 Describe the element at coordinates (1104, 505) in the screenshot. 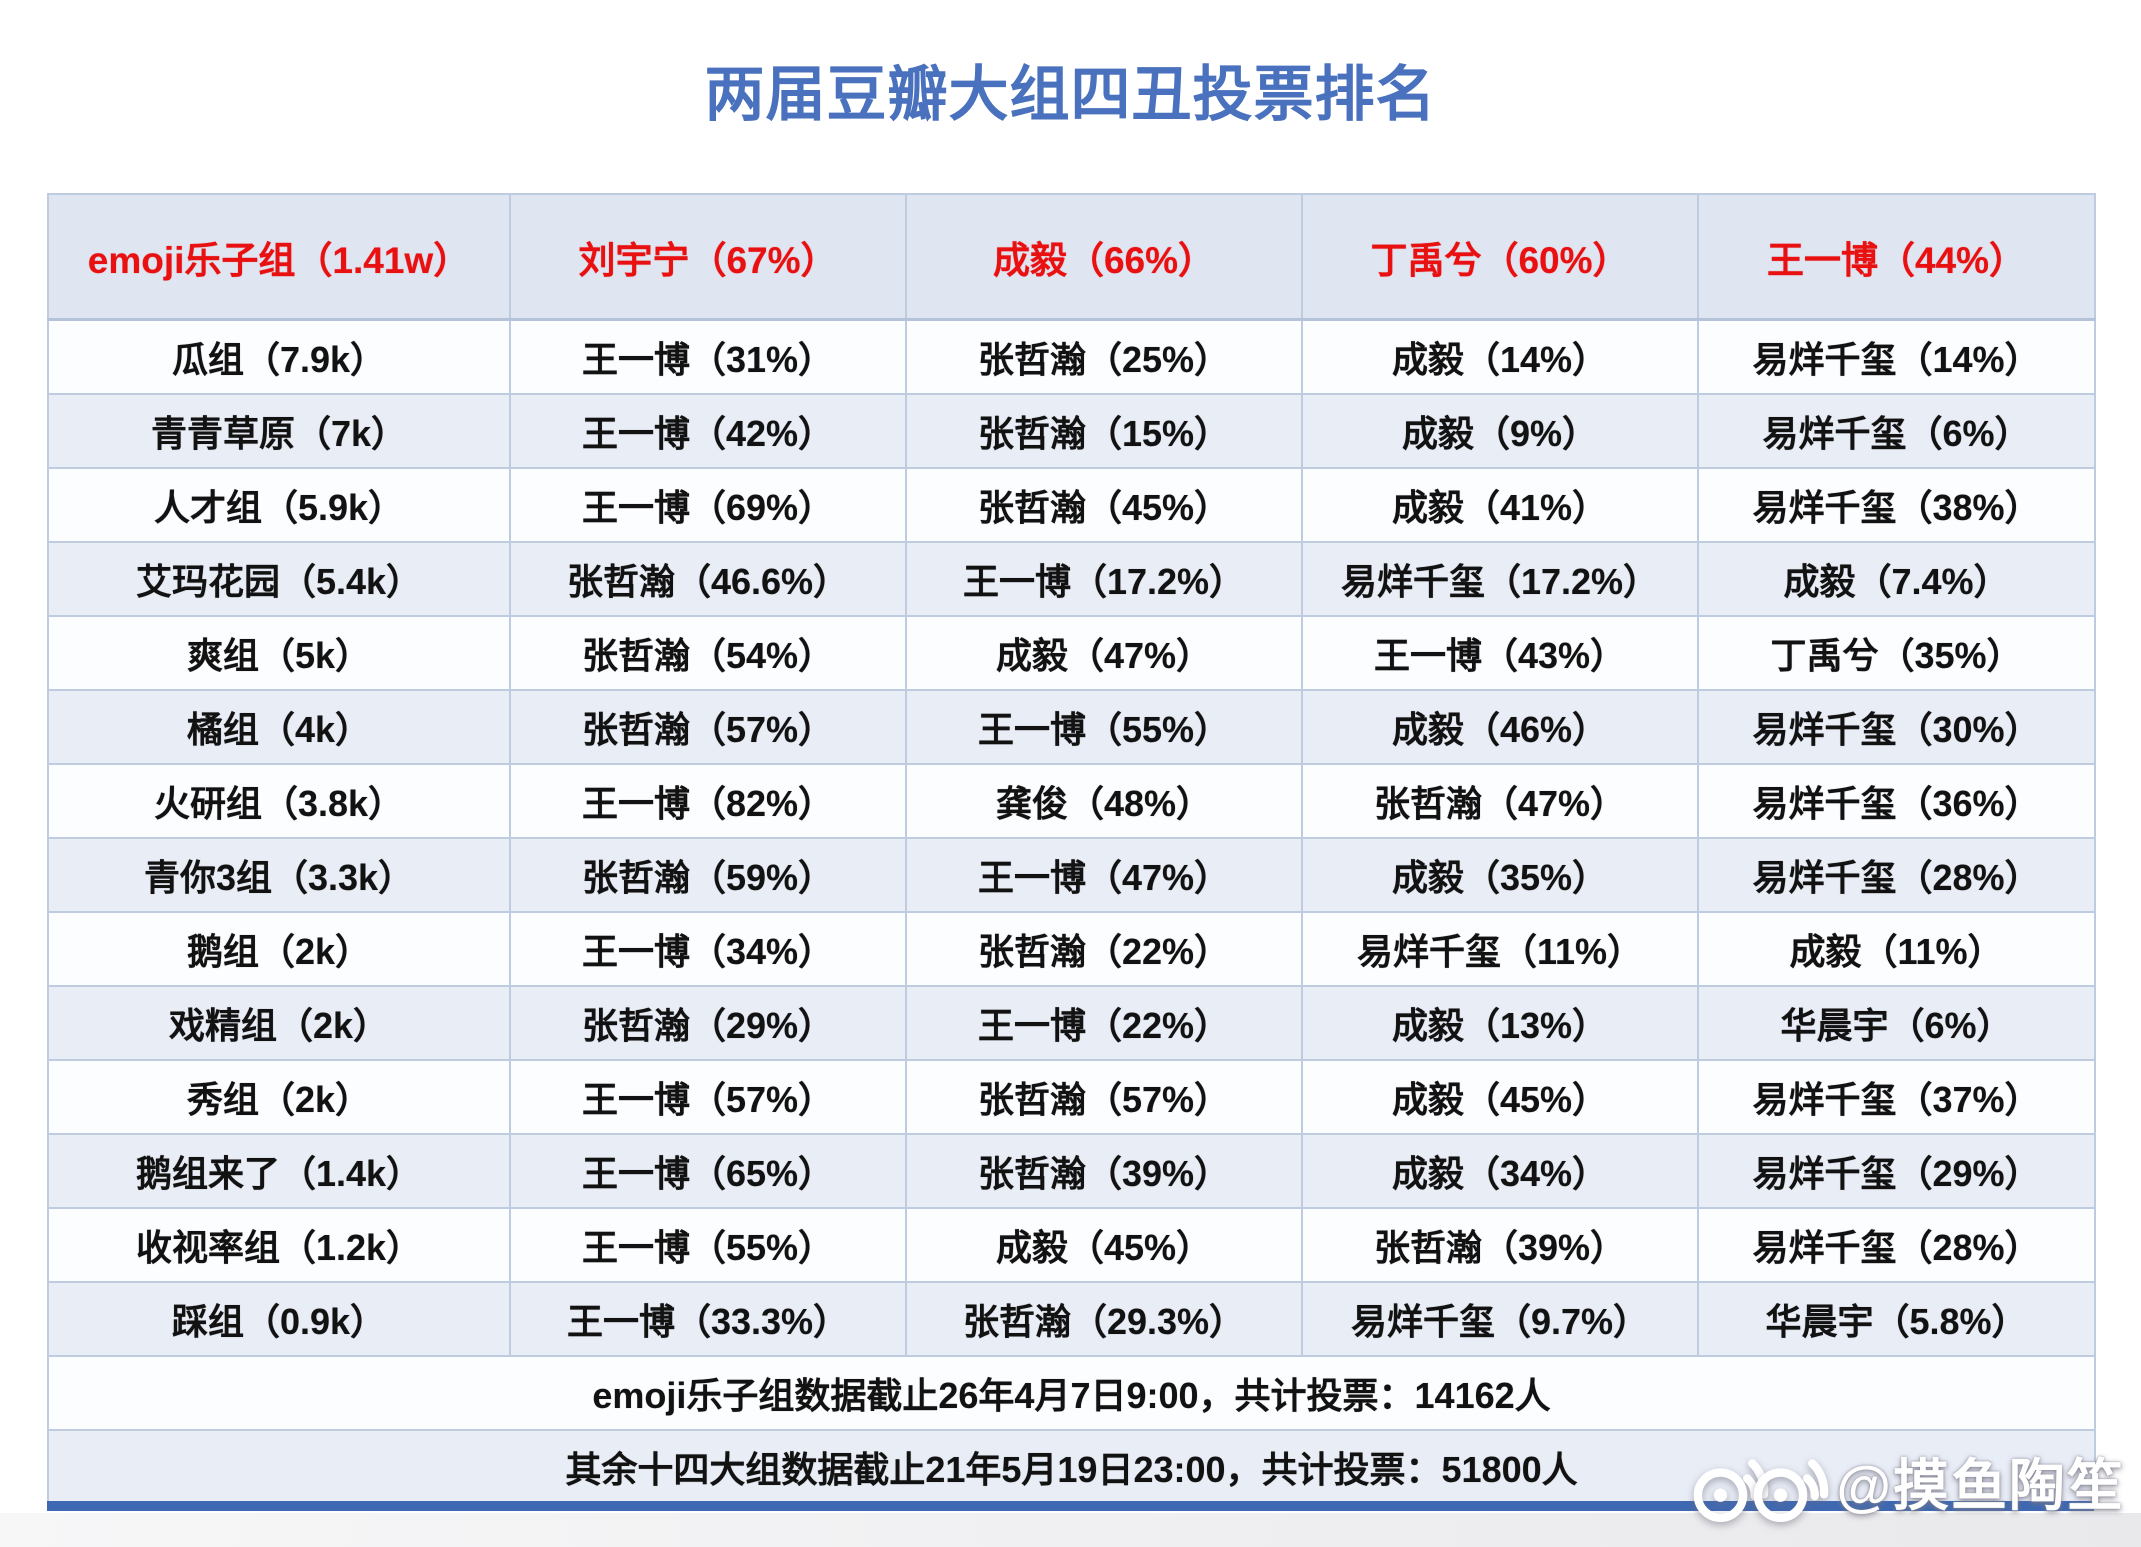

I see `vote-cell: 张哲瀚（45%）` at that location.